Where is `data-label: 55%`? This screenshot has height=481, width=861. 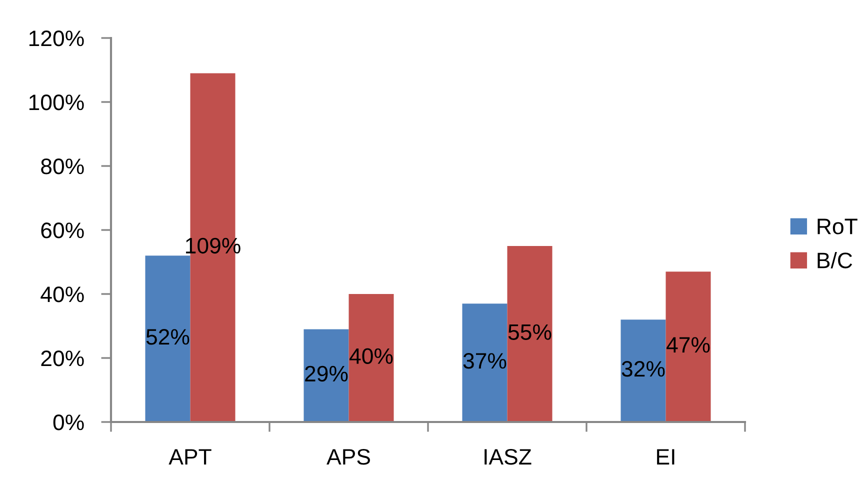 data-label: 55% is located at coordinates (530, 332).